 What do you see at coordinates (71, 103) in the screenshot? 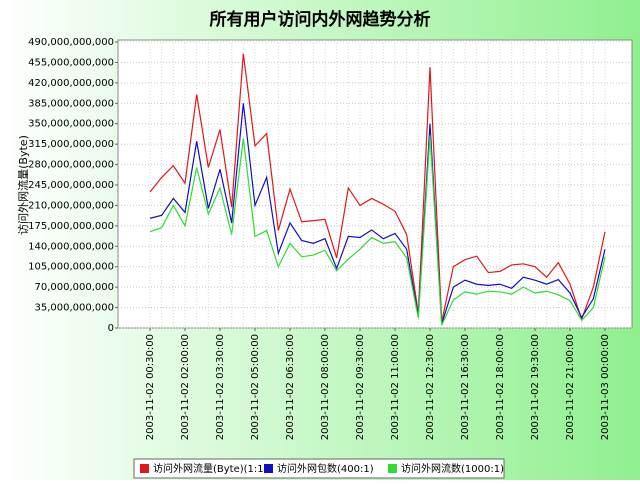
I see `y-tick-label: 385,000,000,000` at bounding box center [71, 103].